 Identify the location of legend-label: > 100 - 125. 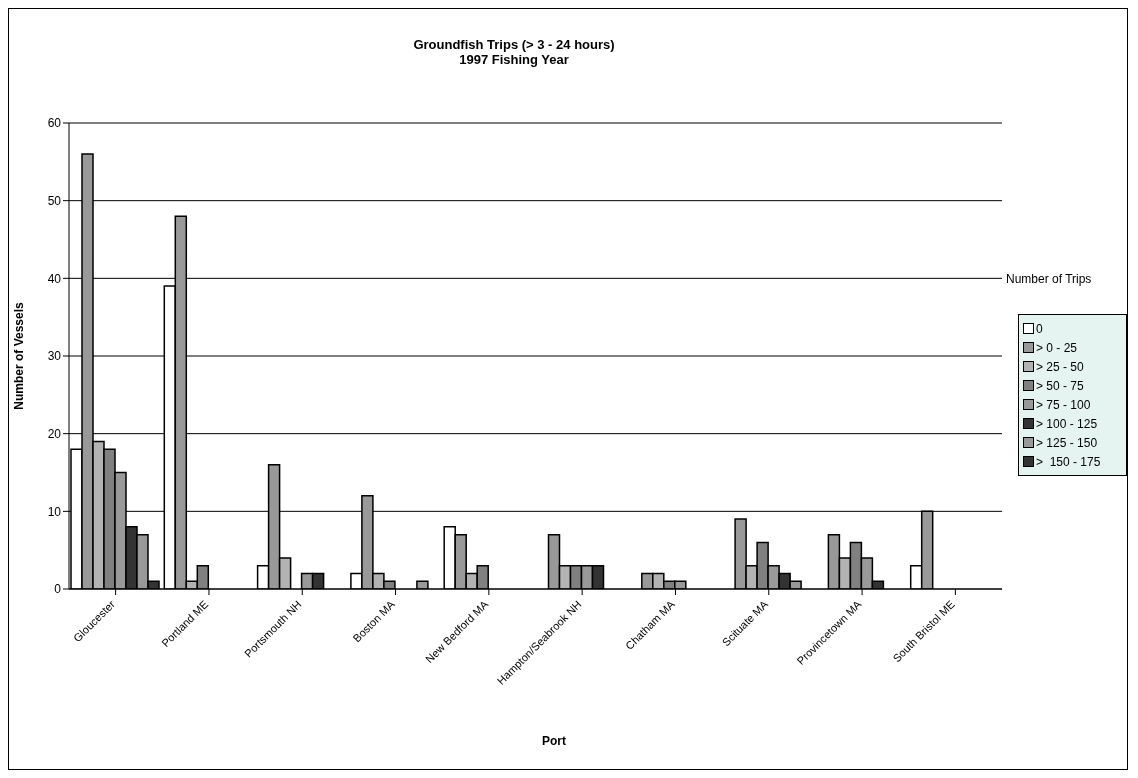
(1067, 423).